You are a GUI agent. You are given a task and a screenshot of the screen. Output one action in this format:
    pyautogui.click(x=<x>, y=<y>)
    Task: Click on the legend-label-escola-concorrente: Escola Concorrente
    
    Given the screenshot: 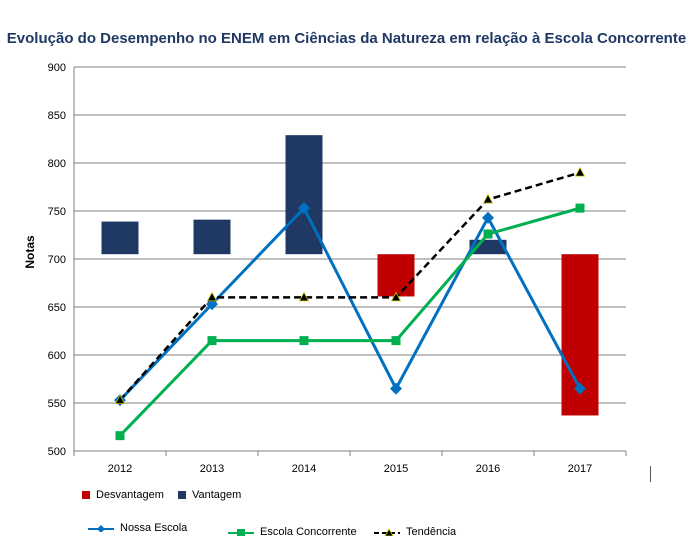 What is the action you would take?
    pyautogui.click(x=308, y=532)
    